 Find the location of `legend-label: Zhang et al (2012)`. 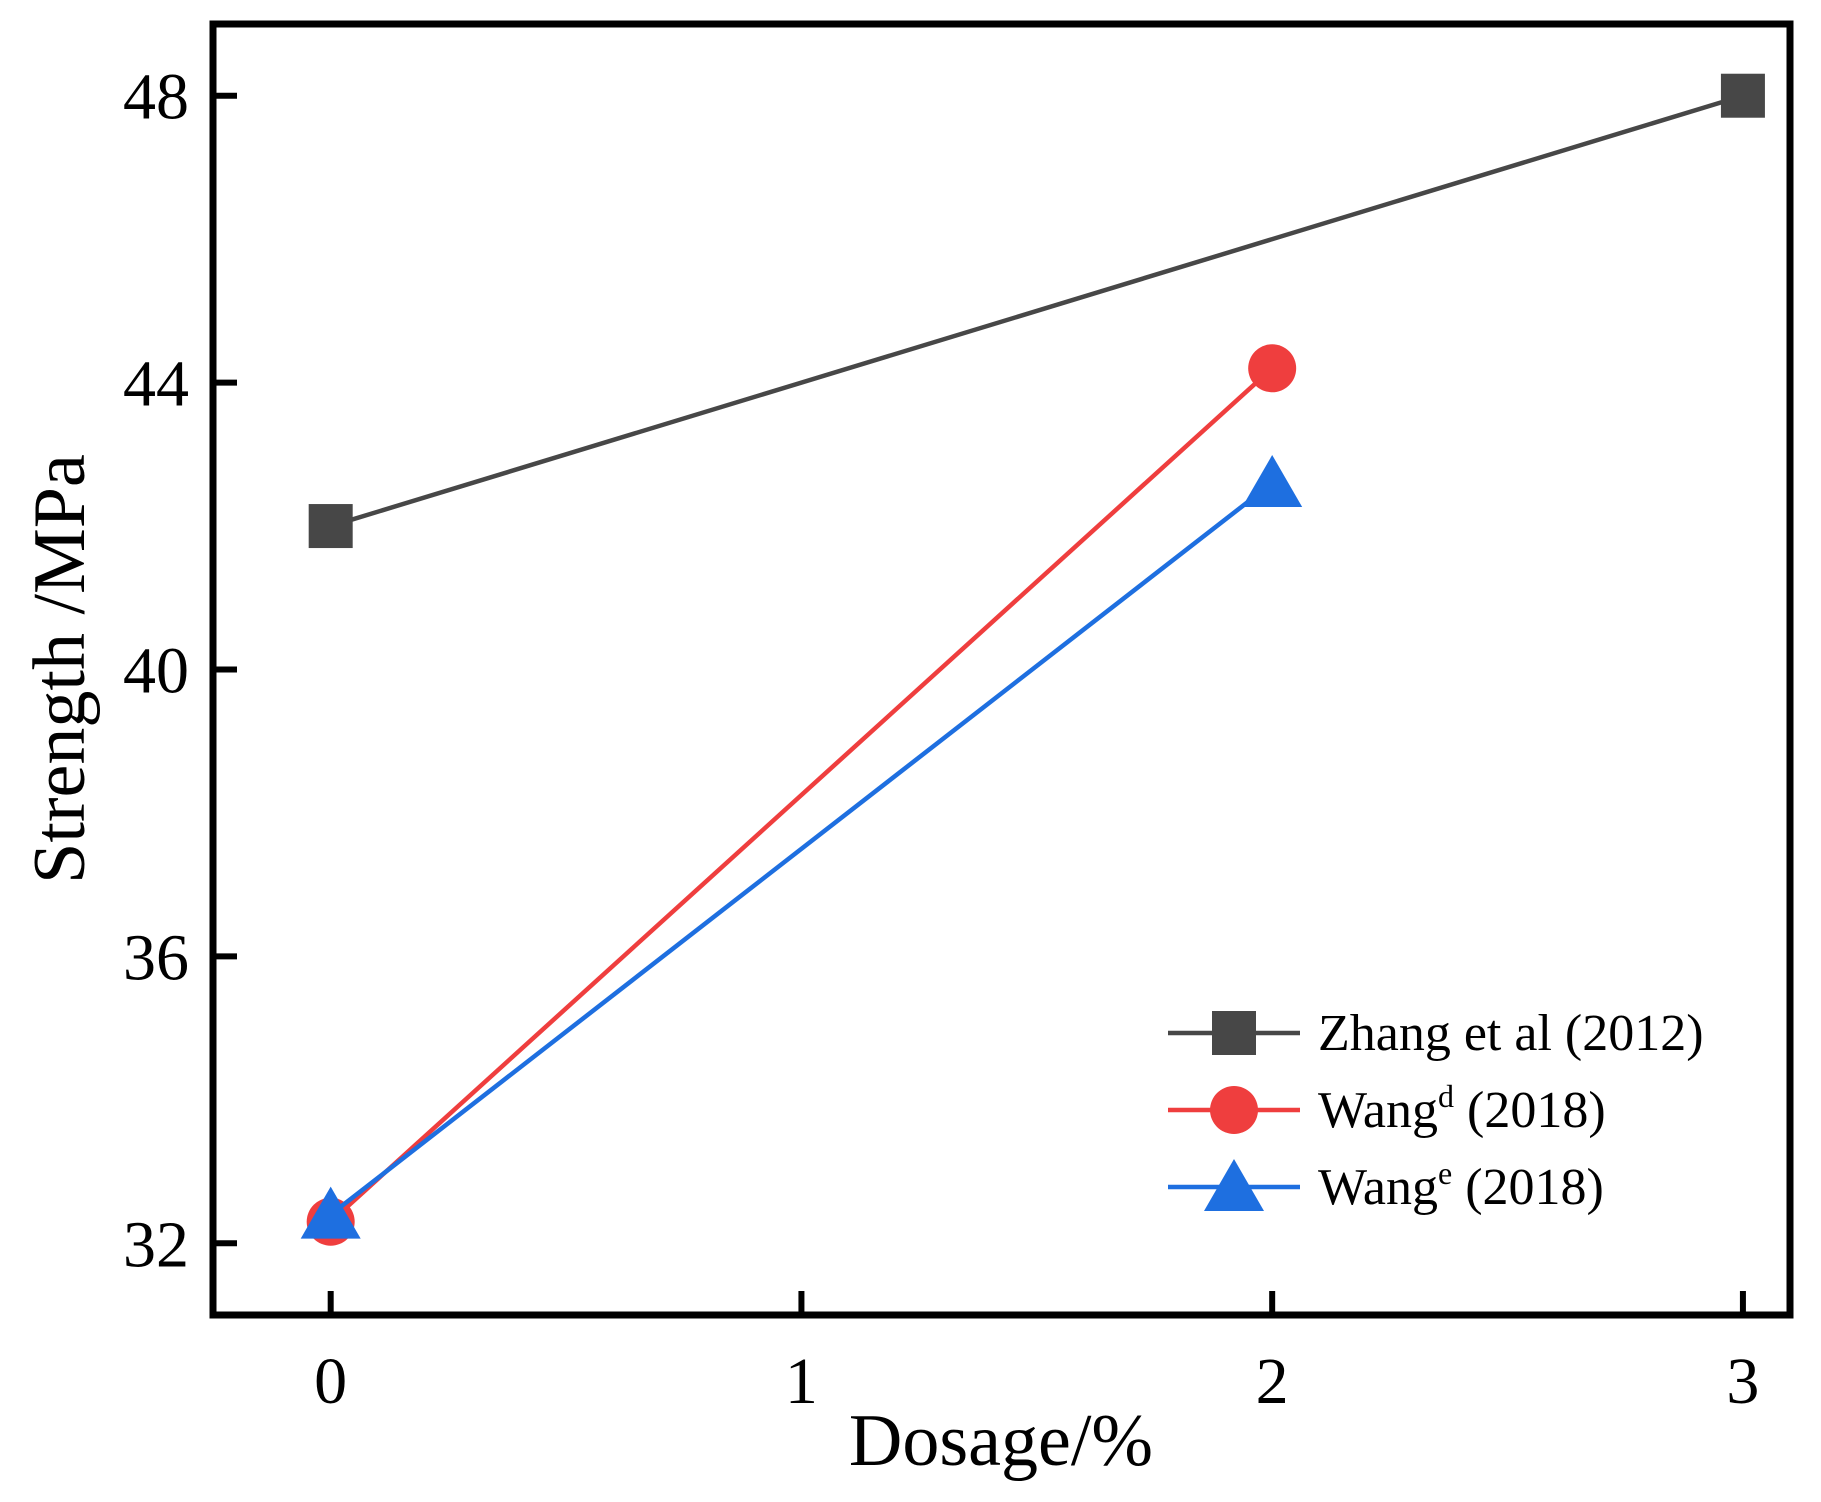

legend-label: Zhang et al (2012) is located at coordinates (1511, 1033).